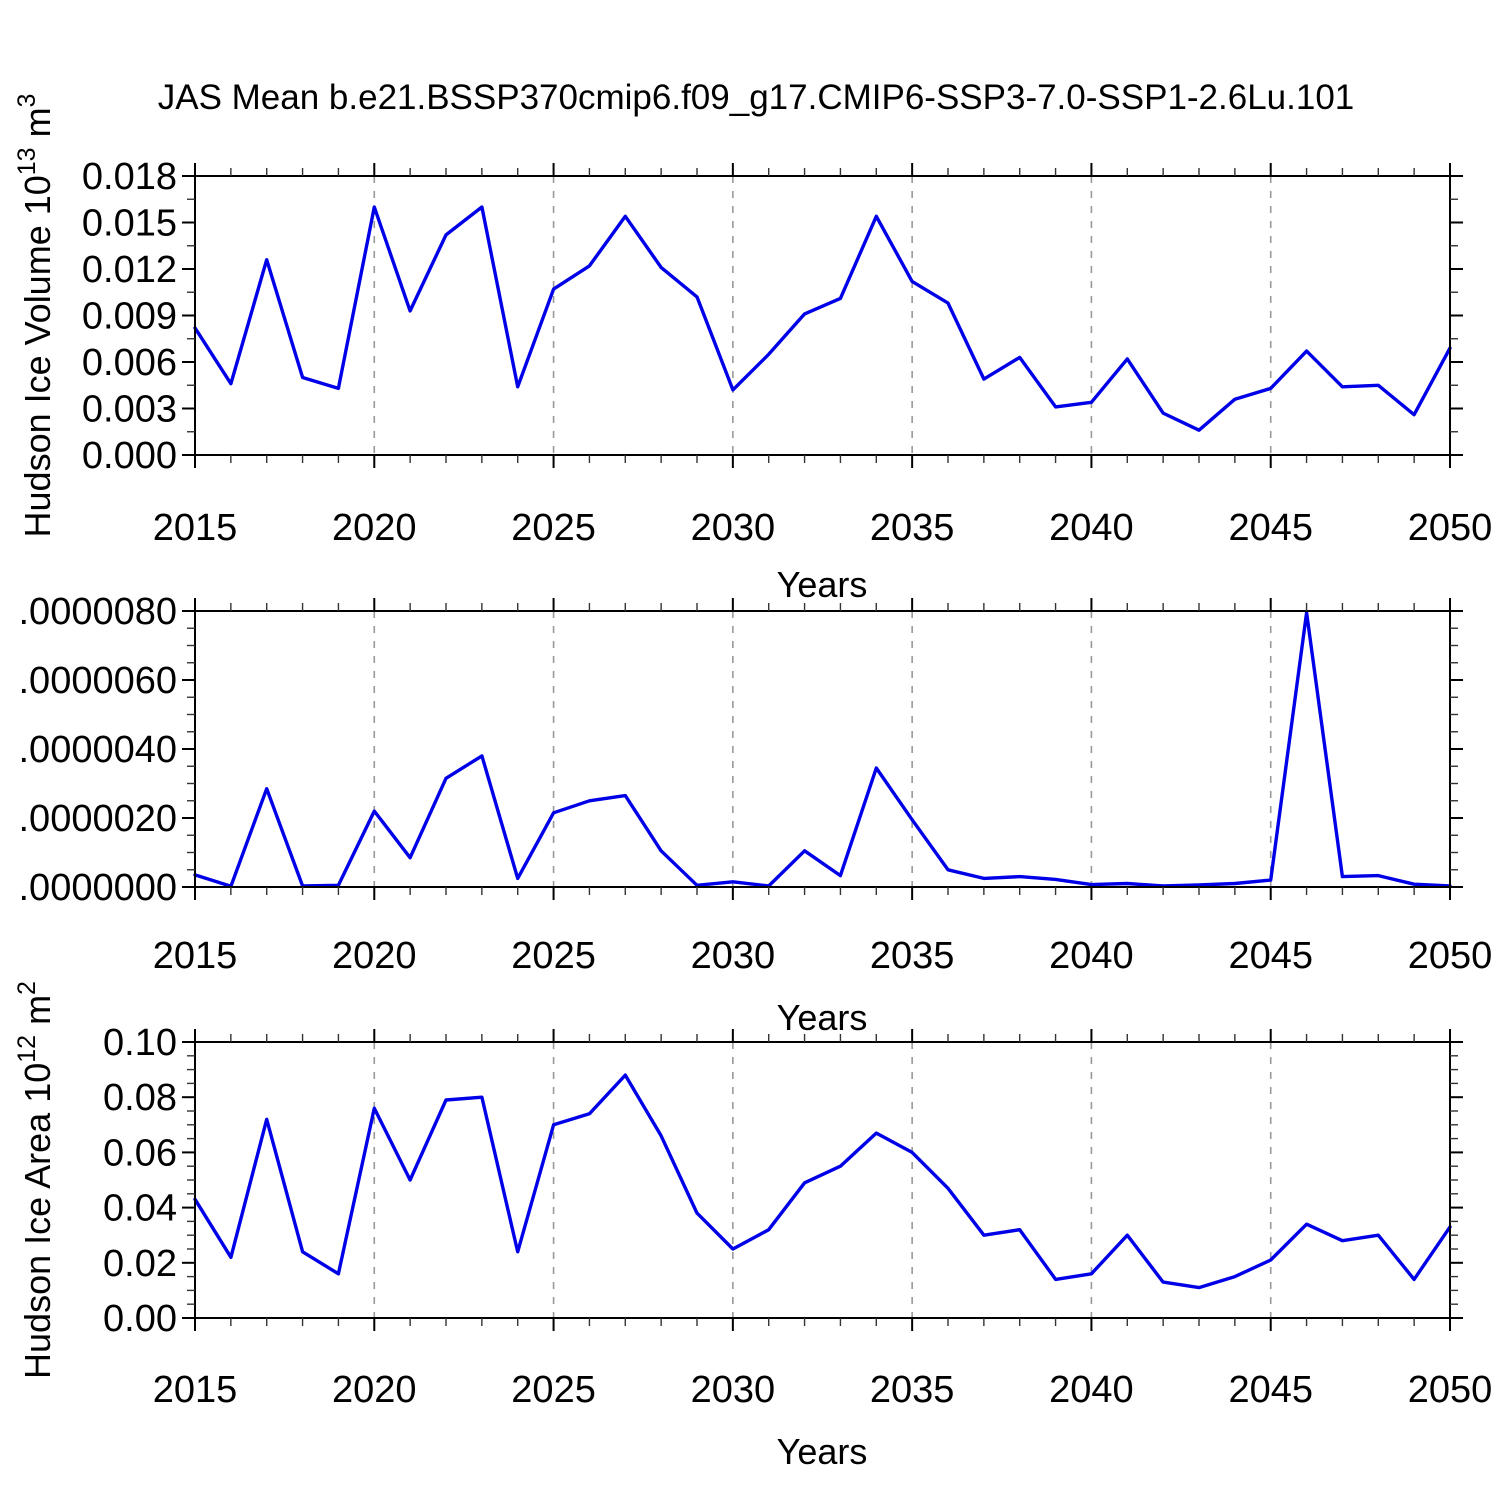 Image resolution: width=1500 pixels, height=1500 pixels. I want to click on y-tick-label-.0000080: .0000080, so click(98, 612).